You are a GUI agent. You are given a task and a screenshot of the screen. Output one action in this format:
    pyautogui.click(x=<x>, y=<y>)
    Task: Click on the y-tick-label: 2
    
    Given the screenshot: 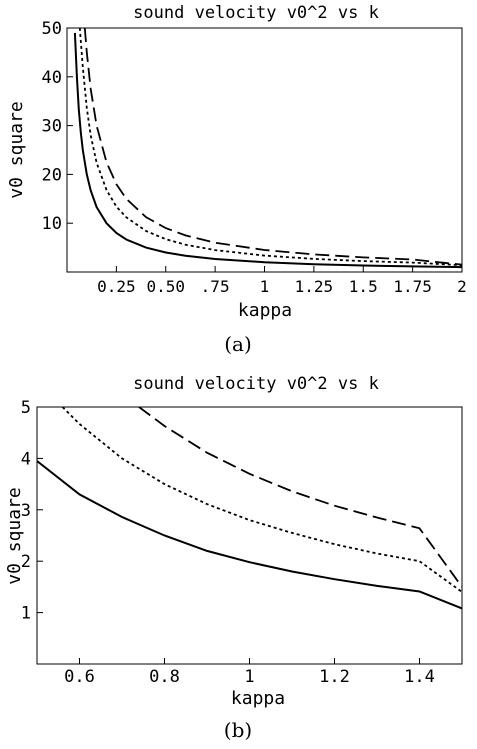 What is the action you would take?
    pyautogui.click(x=26, y=562)
    